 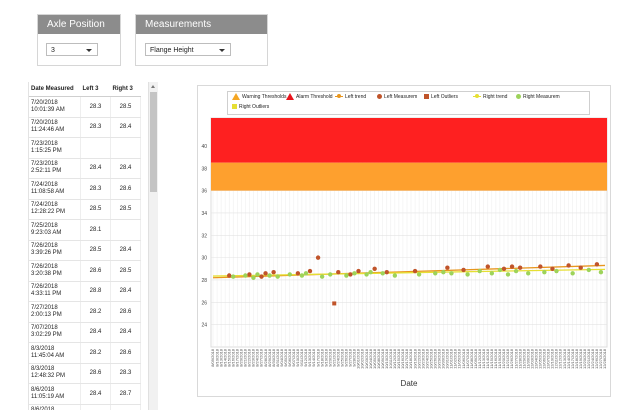 I want to click on cell-right: 28.5, so click(x=125, y=271).